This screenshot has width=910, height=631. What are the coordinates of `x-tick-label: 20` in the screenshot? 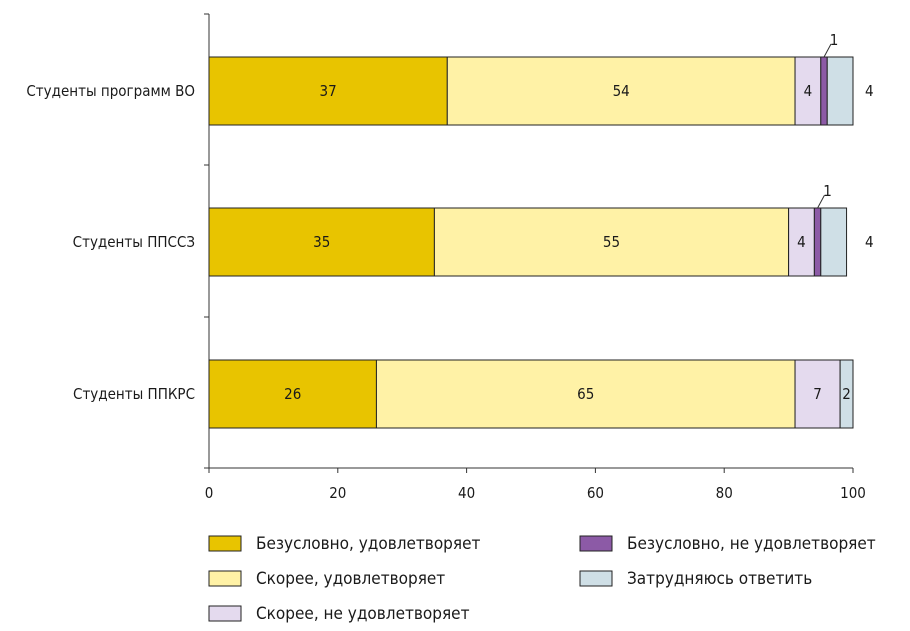 It's located at (337, 493).